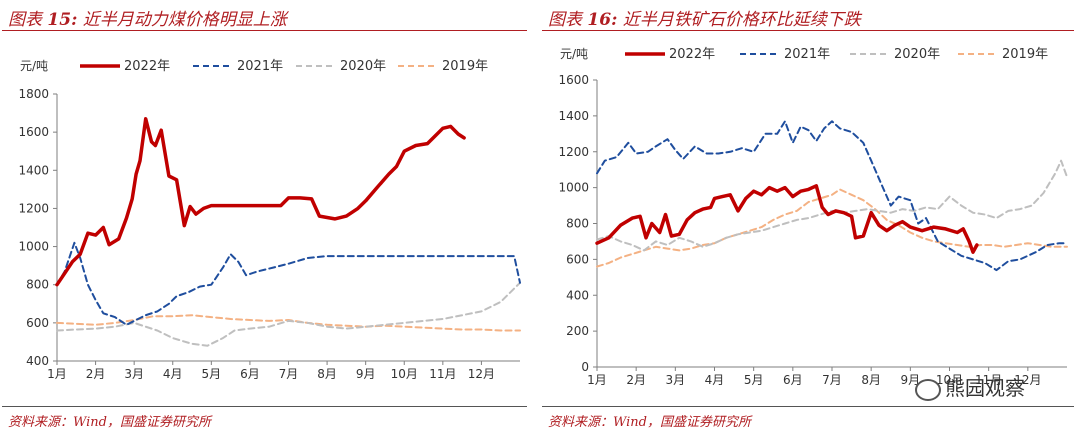  What do you see at coordinates (585, 367) in the screenshot?
I see `y-tick-label: 0` at bounding box center [585, 367].